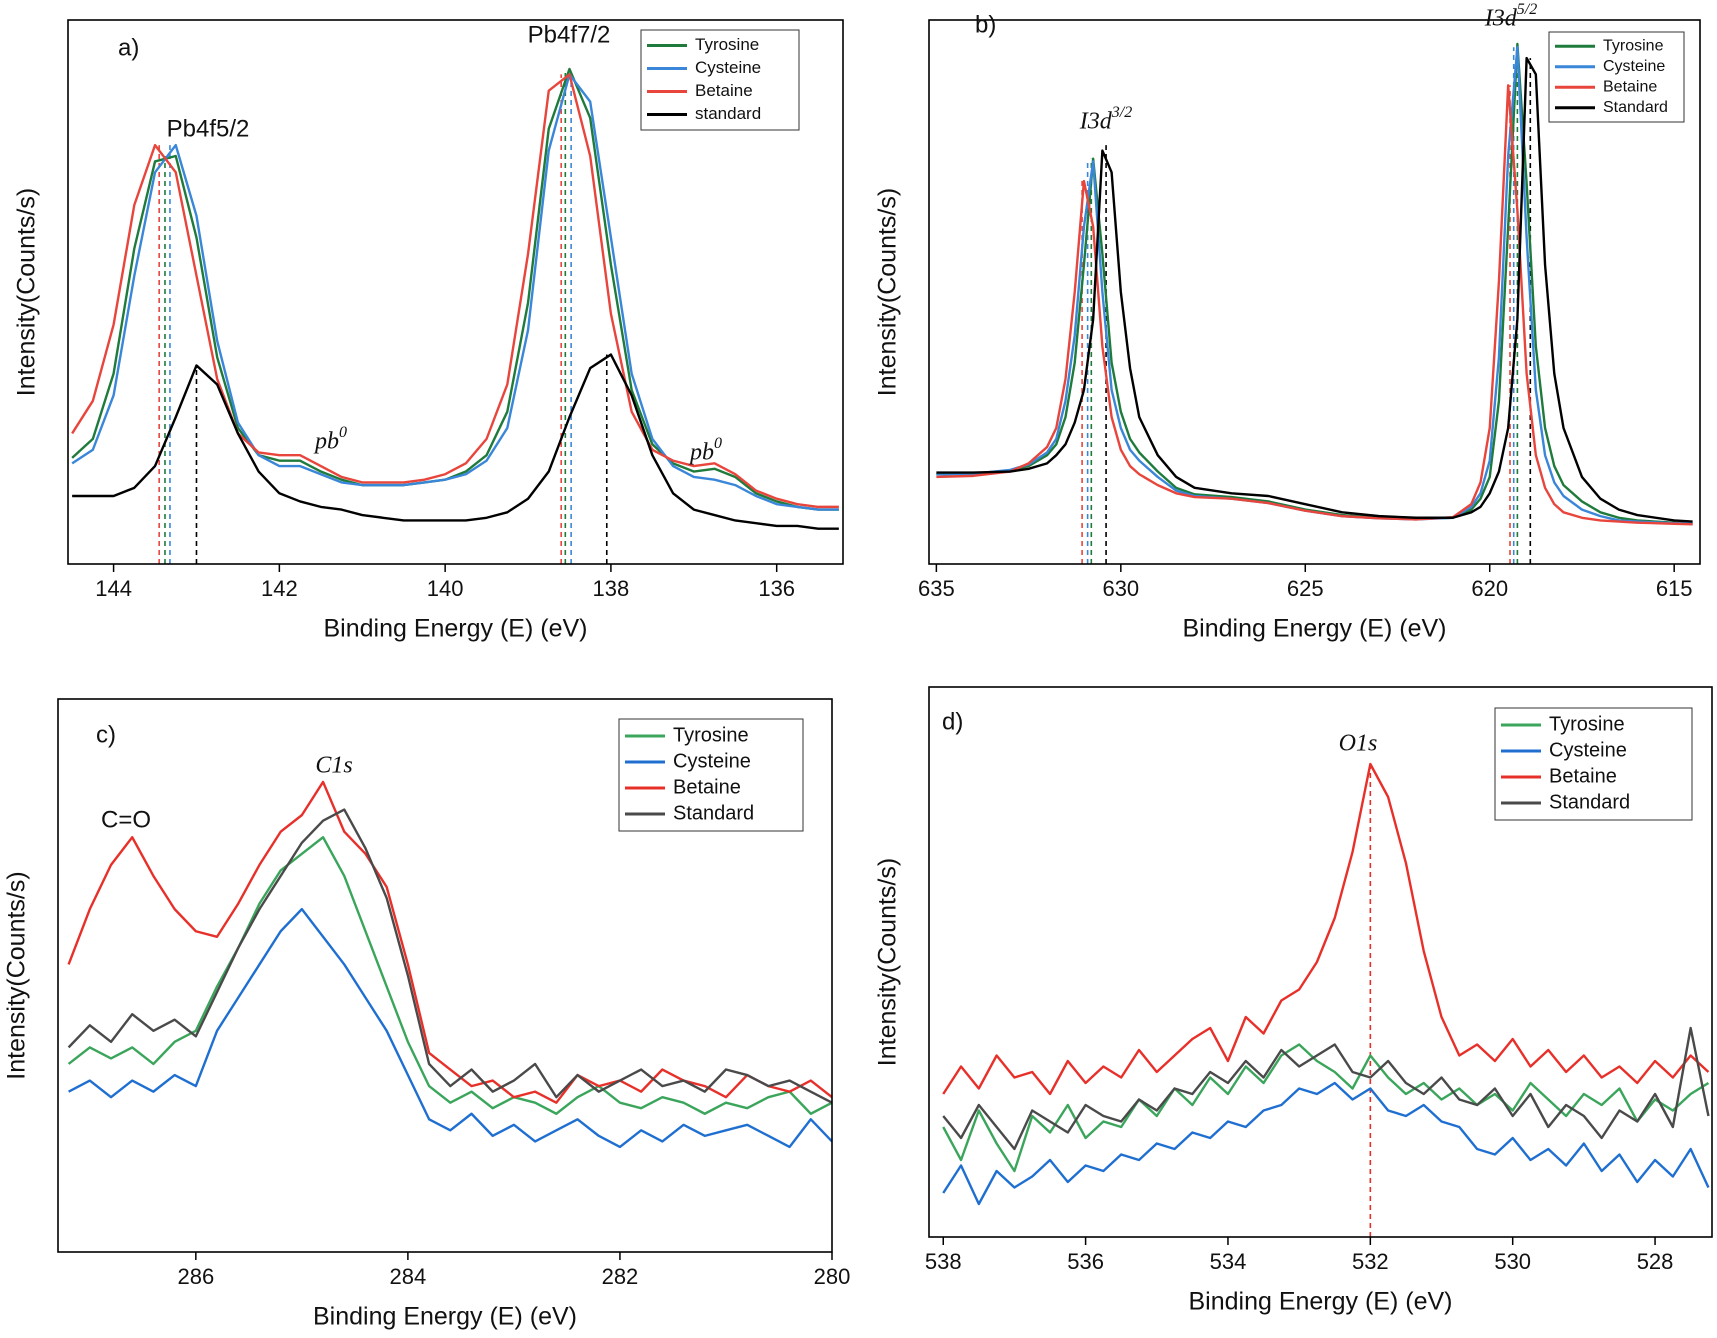  Describe the element at coordinates (128, 47) in the screenshot. I see `panel-label: a)` at that location.